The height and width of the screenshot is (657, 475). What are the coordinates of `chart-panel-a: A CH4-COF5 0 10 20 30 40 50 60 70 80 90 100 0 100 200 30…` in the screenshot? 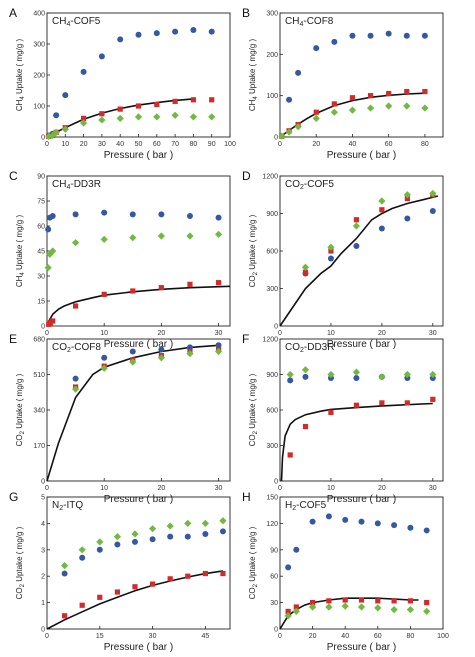 It's located at (122, 83).